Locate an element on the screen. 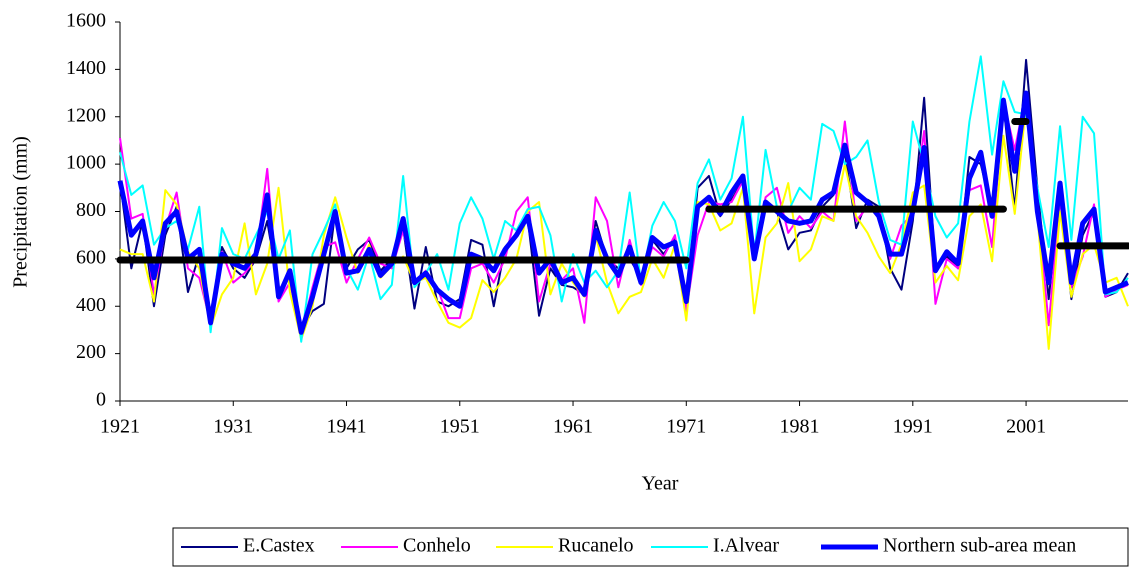  y-tick-label: 1600 is located at coordinates (86, 21).